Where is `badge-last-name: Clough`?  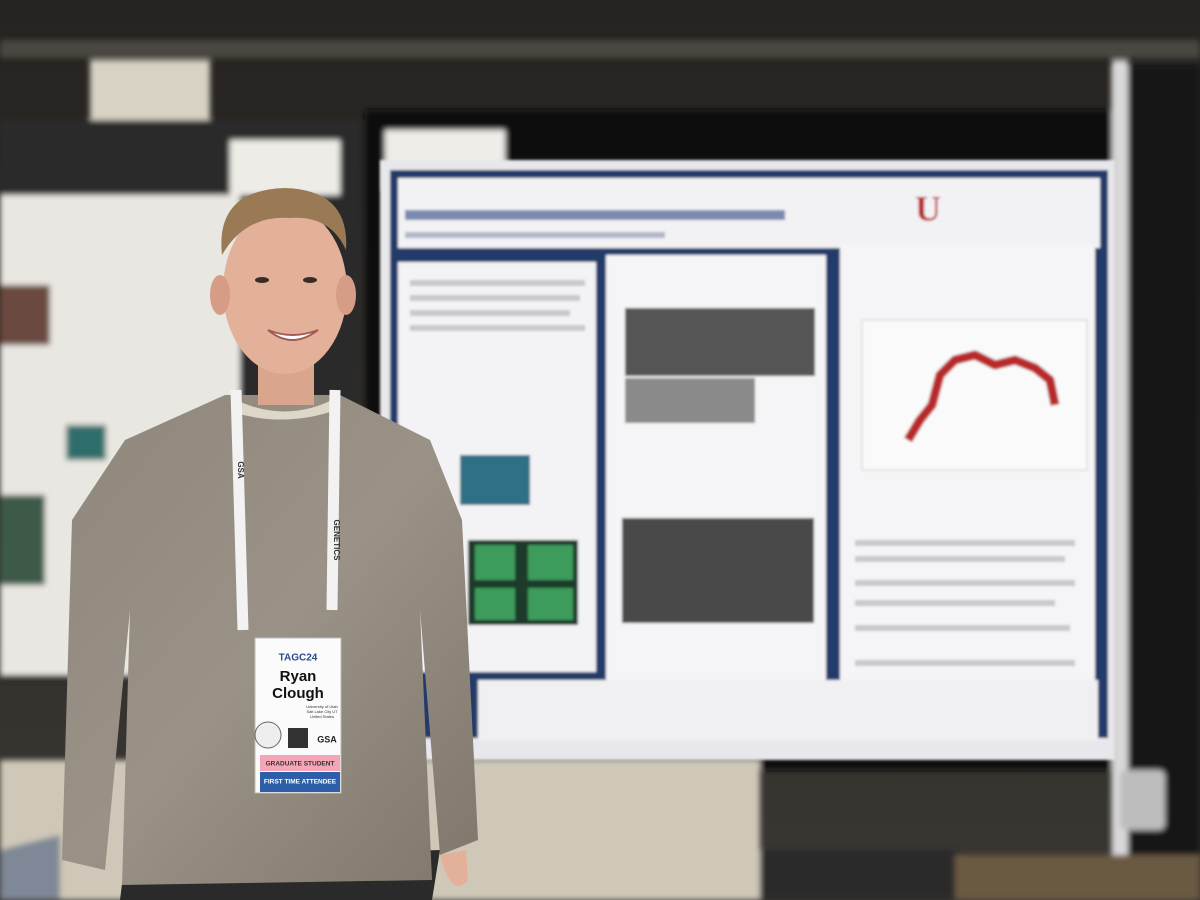
badge-last-name: Clough is located at coordinates (298, 693).